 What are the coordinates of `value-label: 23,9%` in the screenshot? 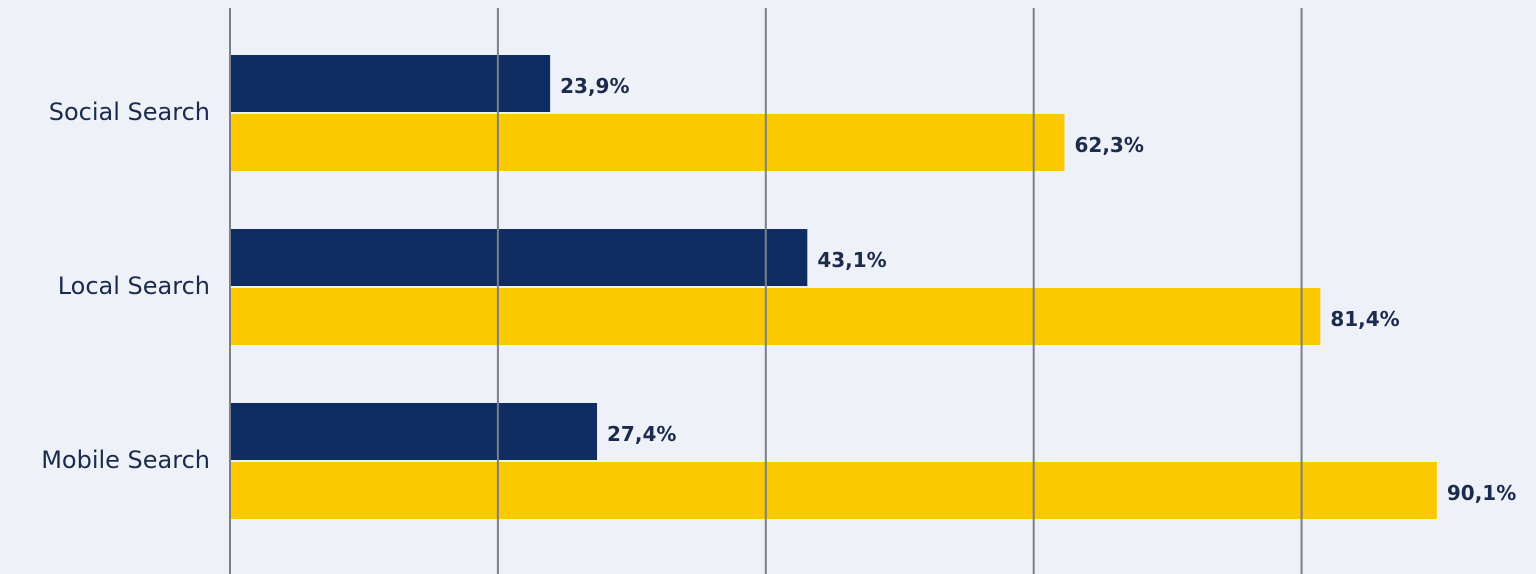 It's located at (594, 86).